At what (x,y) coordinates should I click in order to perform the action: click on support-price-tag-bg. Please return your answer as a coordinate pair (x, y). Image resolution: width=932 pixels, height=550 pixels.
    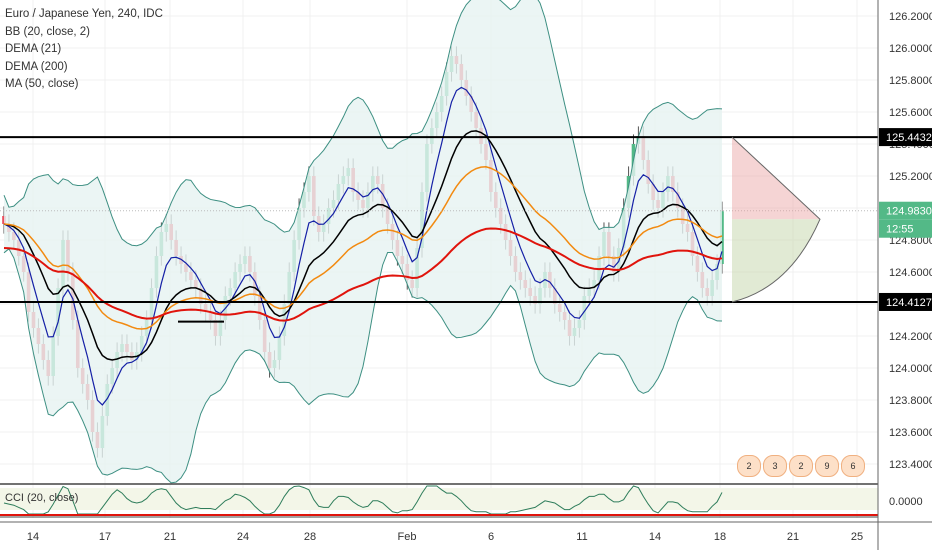
    Looking at the image, I should click on (905, 301).